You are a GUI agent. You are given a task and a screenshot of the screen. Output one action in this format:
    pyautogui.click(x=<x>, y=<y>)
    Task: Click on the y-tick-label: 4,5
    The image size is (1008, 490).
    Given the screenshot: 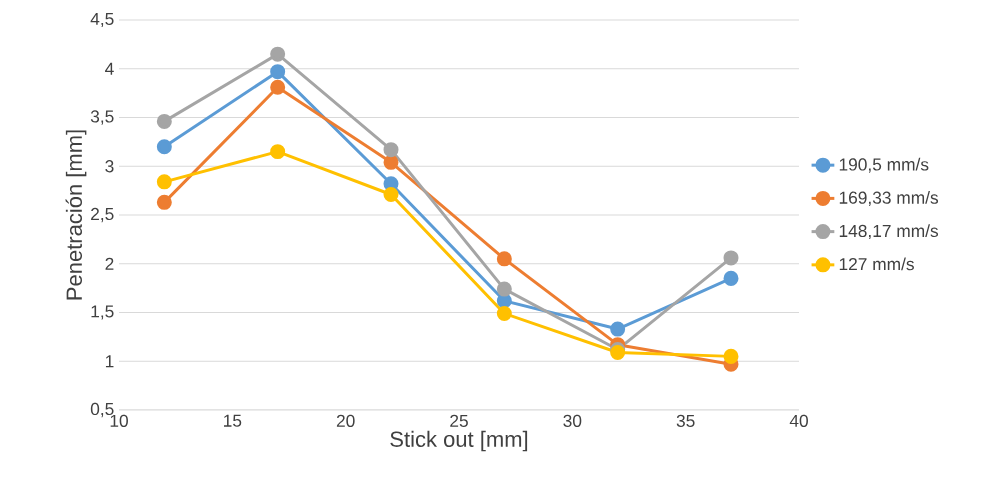 What is the action you would take?
    pyautogui.click(x=102, y=20)
    